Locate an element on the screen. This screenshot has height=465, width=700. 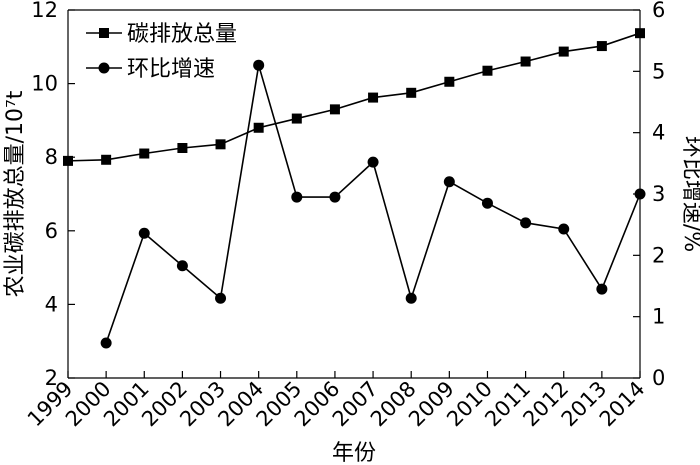
legend-label-growth: 环比增速 is located at coordinates (171, 69).